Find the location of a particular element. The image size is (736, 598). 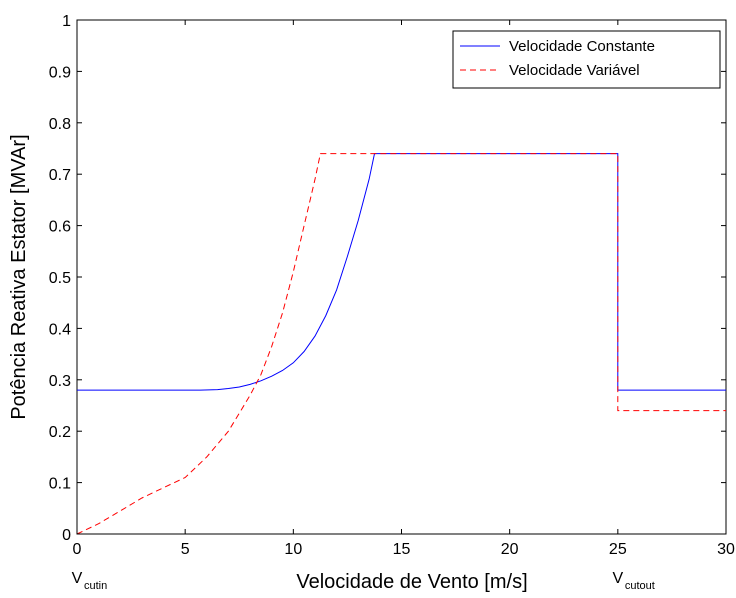

annotation-subscript: cutout is located at coordinates (640, 586).